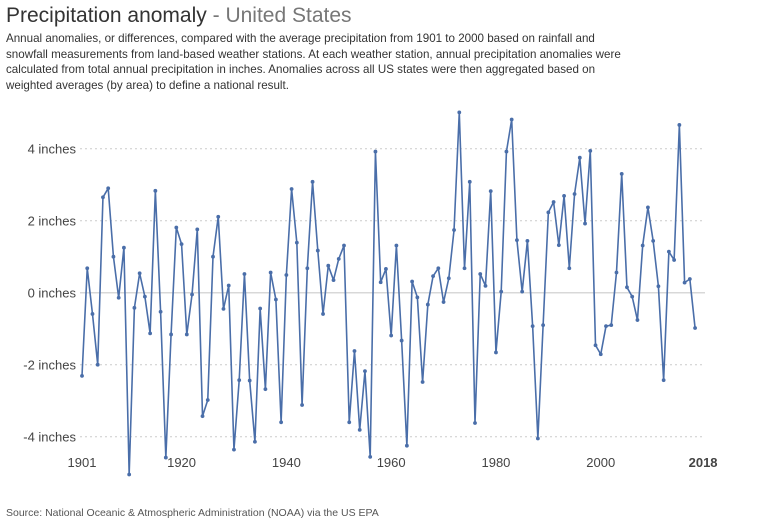  What do you see at coordinates (703, 462) in the screenshot?
I see `x-tick-label: 2018` at bounding box center [703, 462].